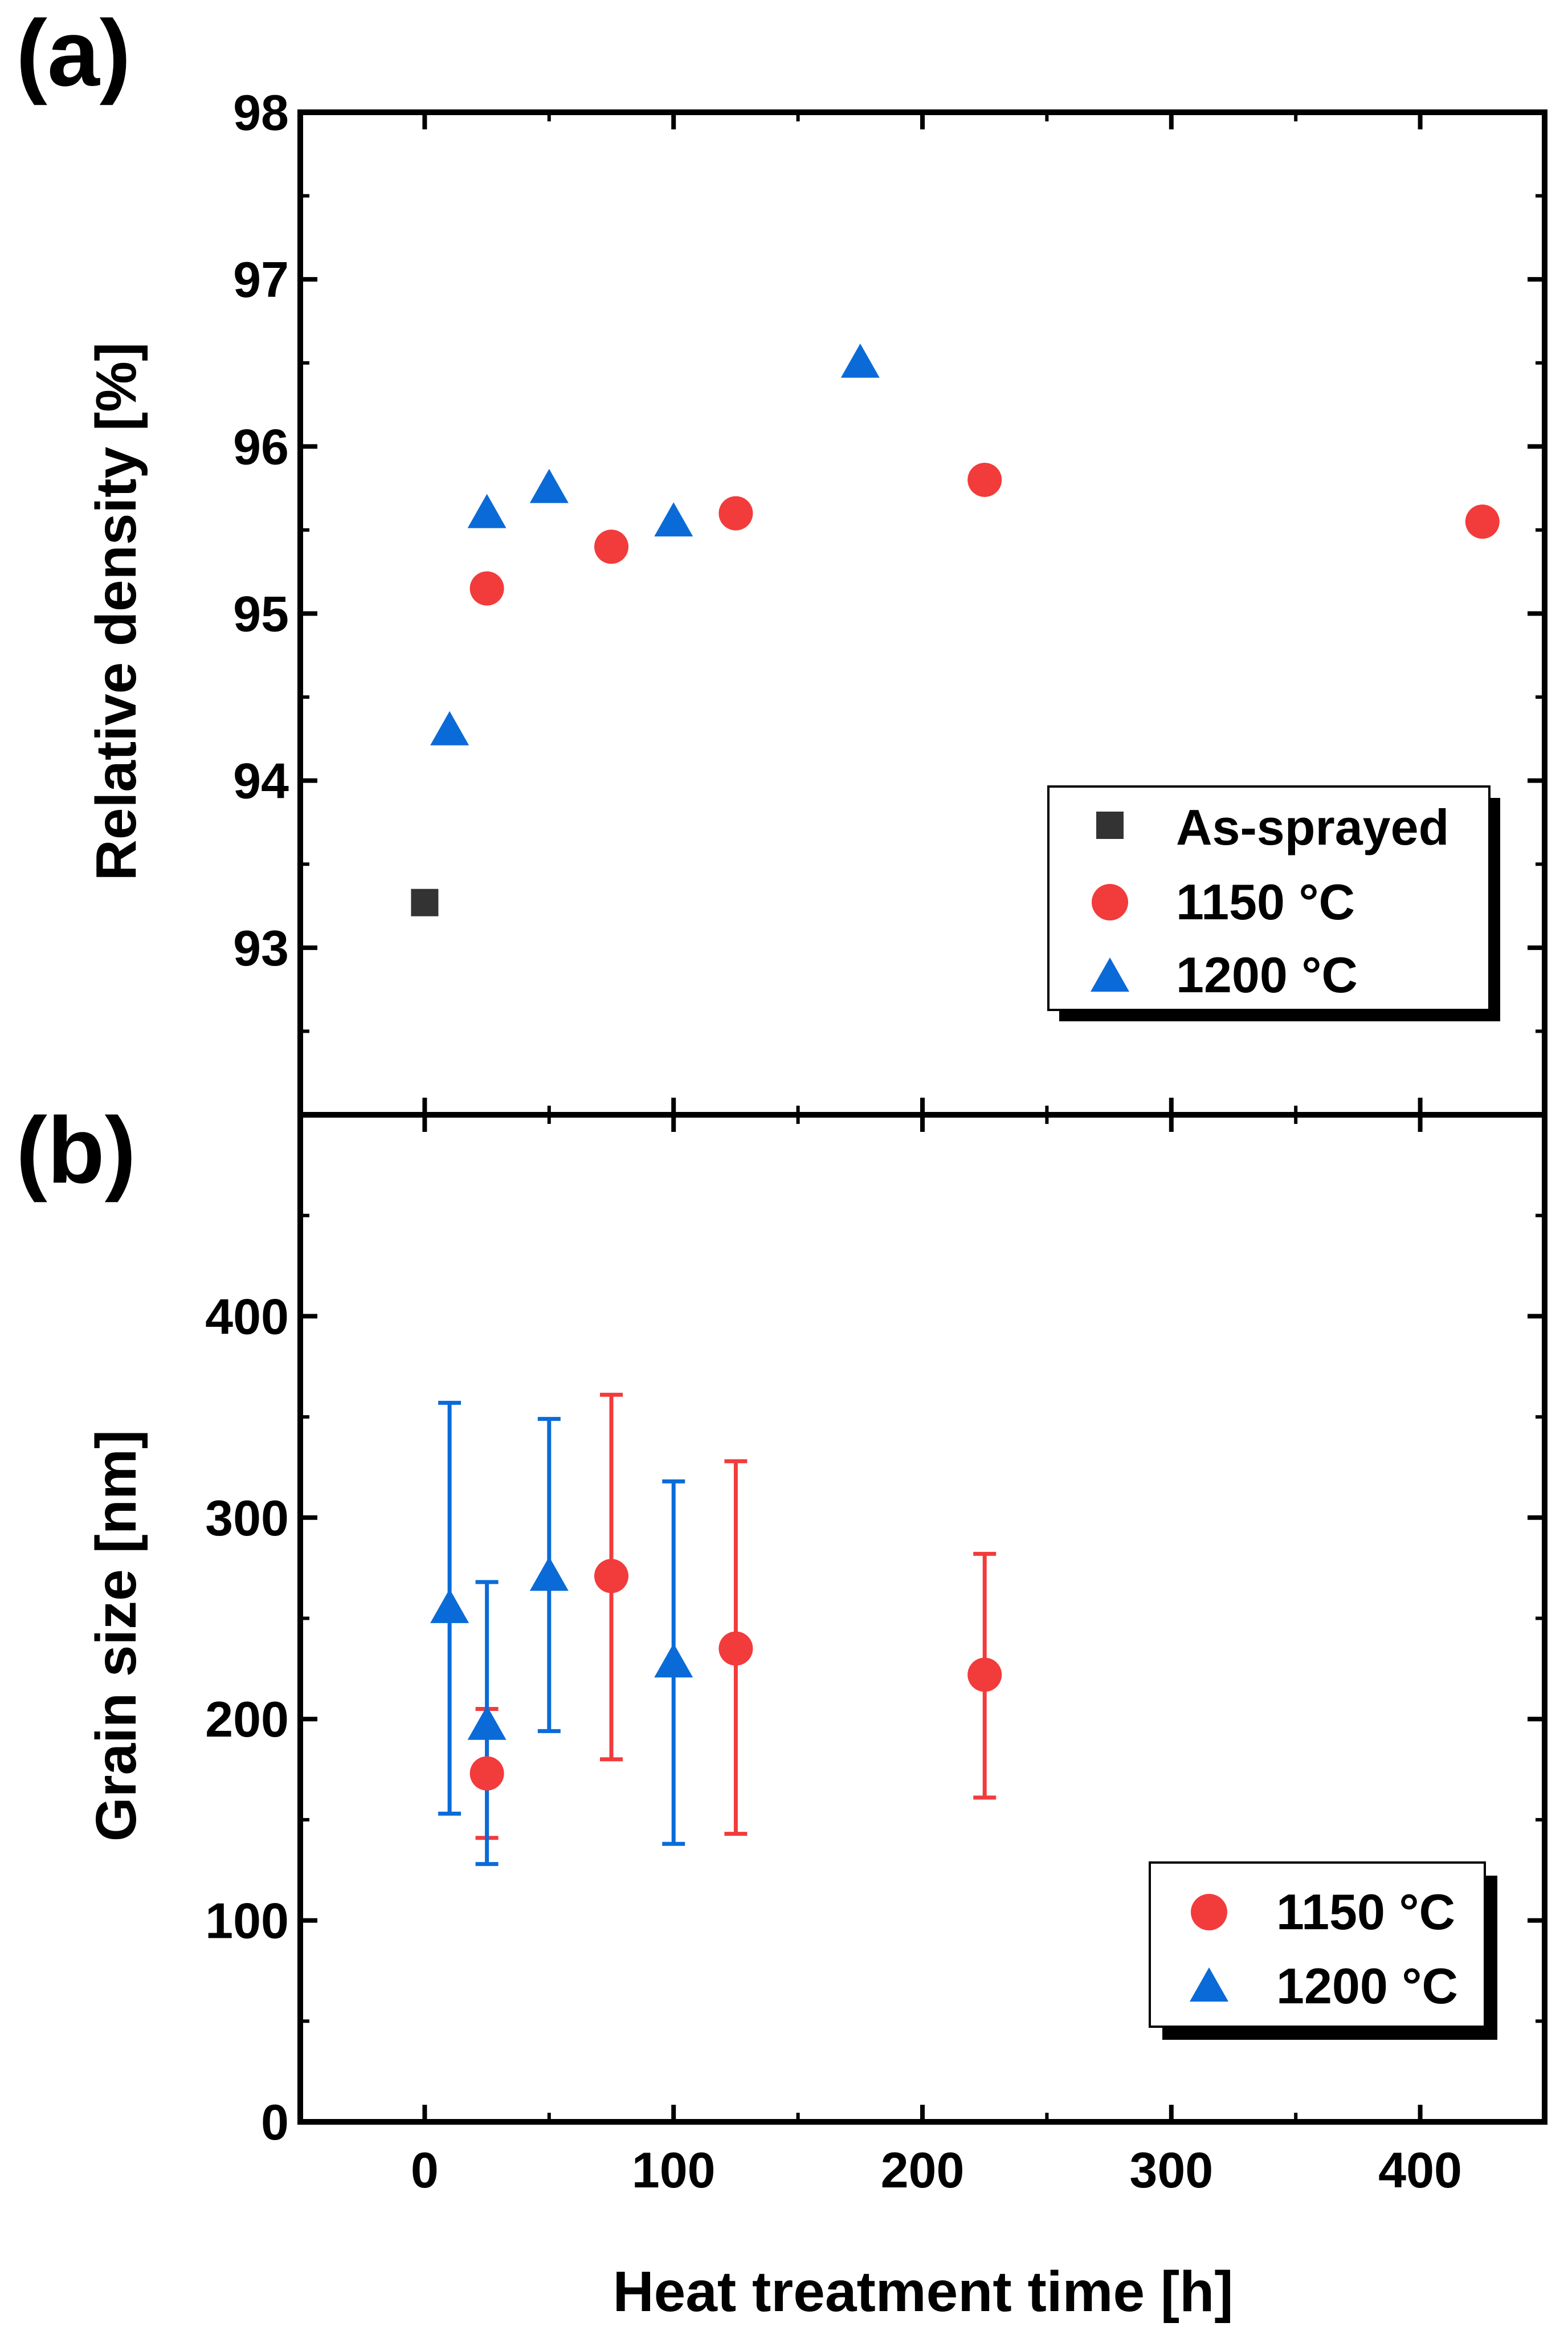  I want to click on panel-b-y-tick-label: 300, so click(247, 1518).